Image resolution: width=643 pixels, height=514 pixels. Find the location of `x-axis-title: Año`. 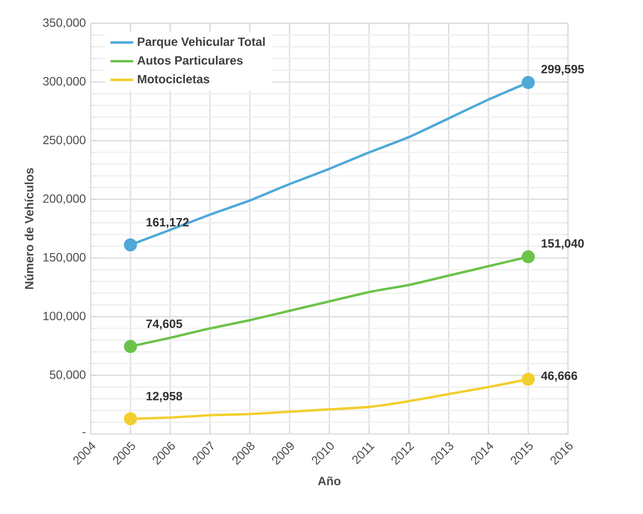

x-axis-title: Año is located at coordinates (329, 481).